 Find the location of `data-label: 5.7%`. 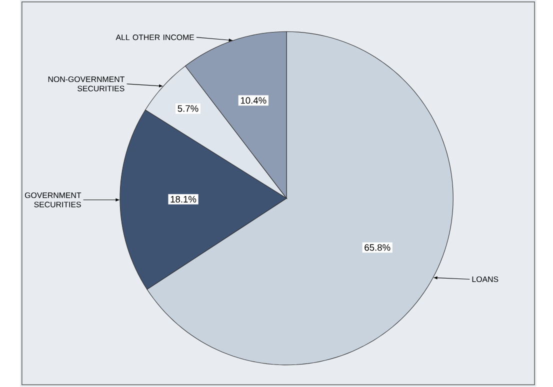

data-label: 5.7% is located at coordinates (188, 109).